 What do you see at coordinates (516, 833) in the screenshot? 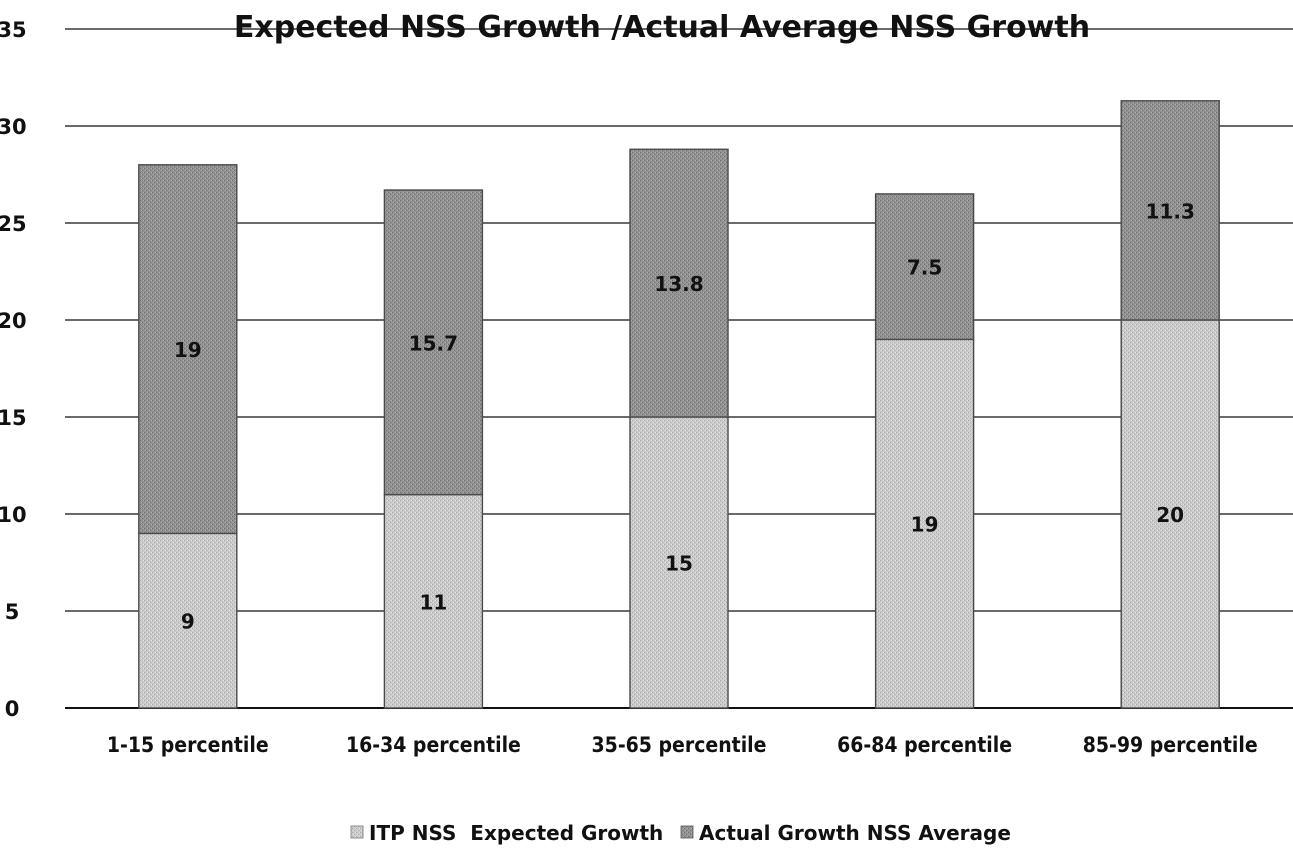
I see `legend-label-expected: ITP NSS Expected Growth` at bounding box center [516, 833].